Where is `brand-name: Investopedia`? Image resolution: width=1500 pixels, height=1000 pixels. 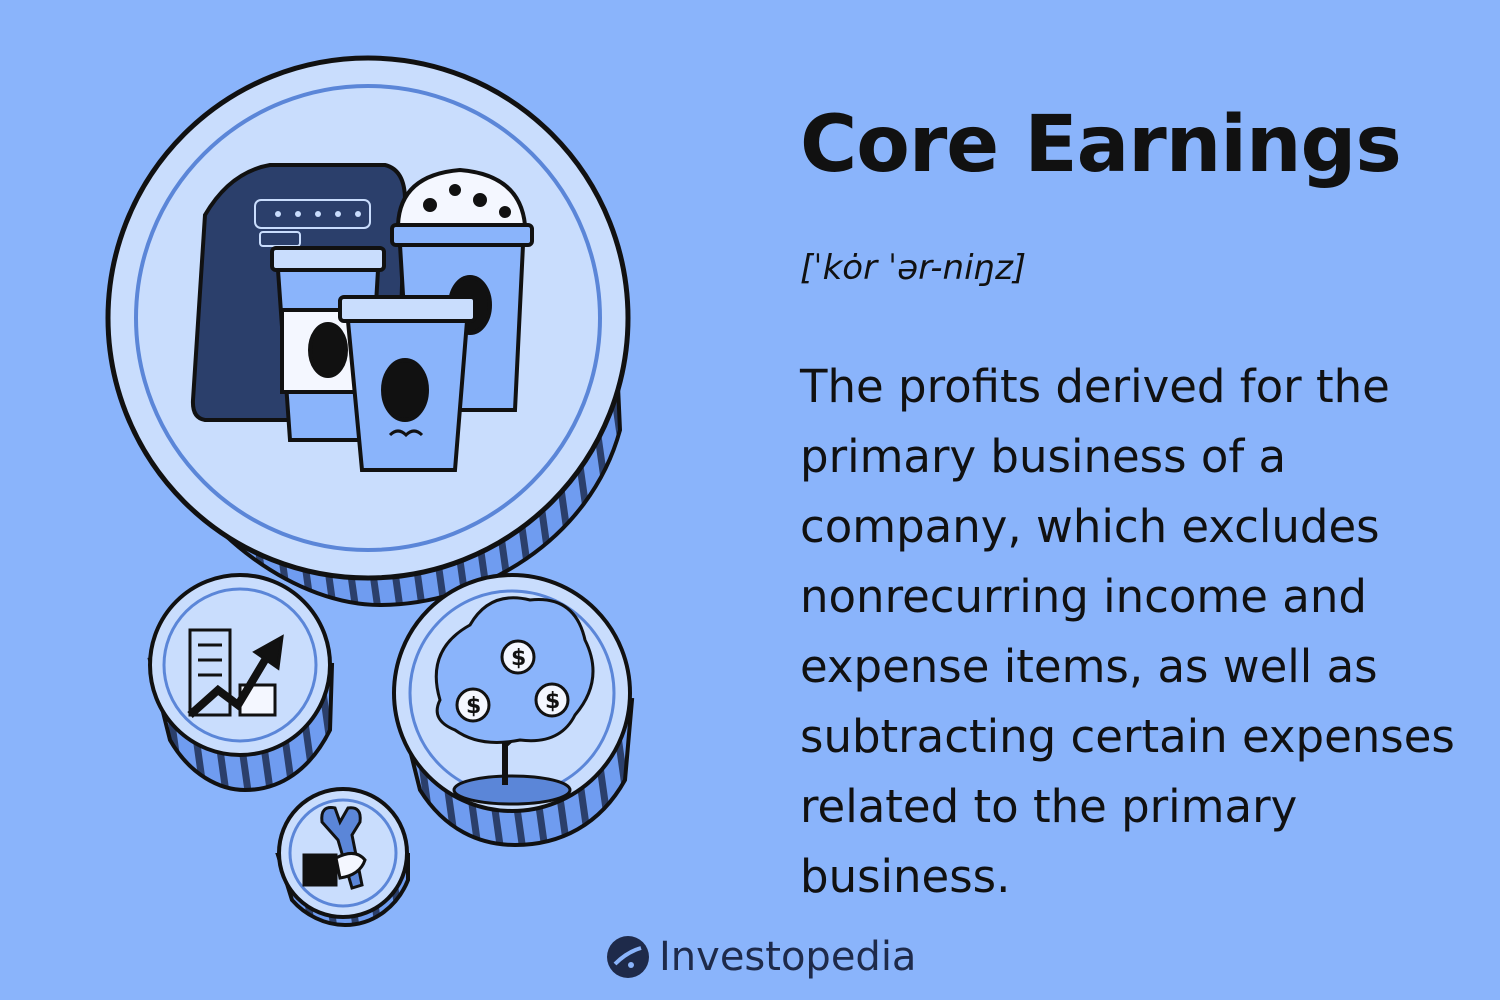
brand-name: Investopedia is located at coordinates (787, 957).